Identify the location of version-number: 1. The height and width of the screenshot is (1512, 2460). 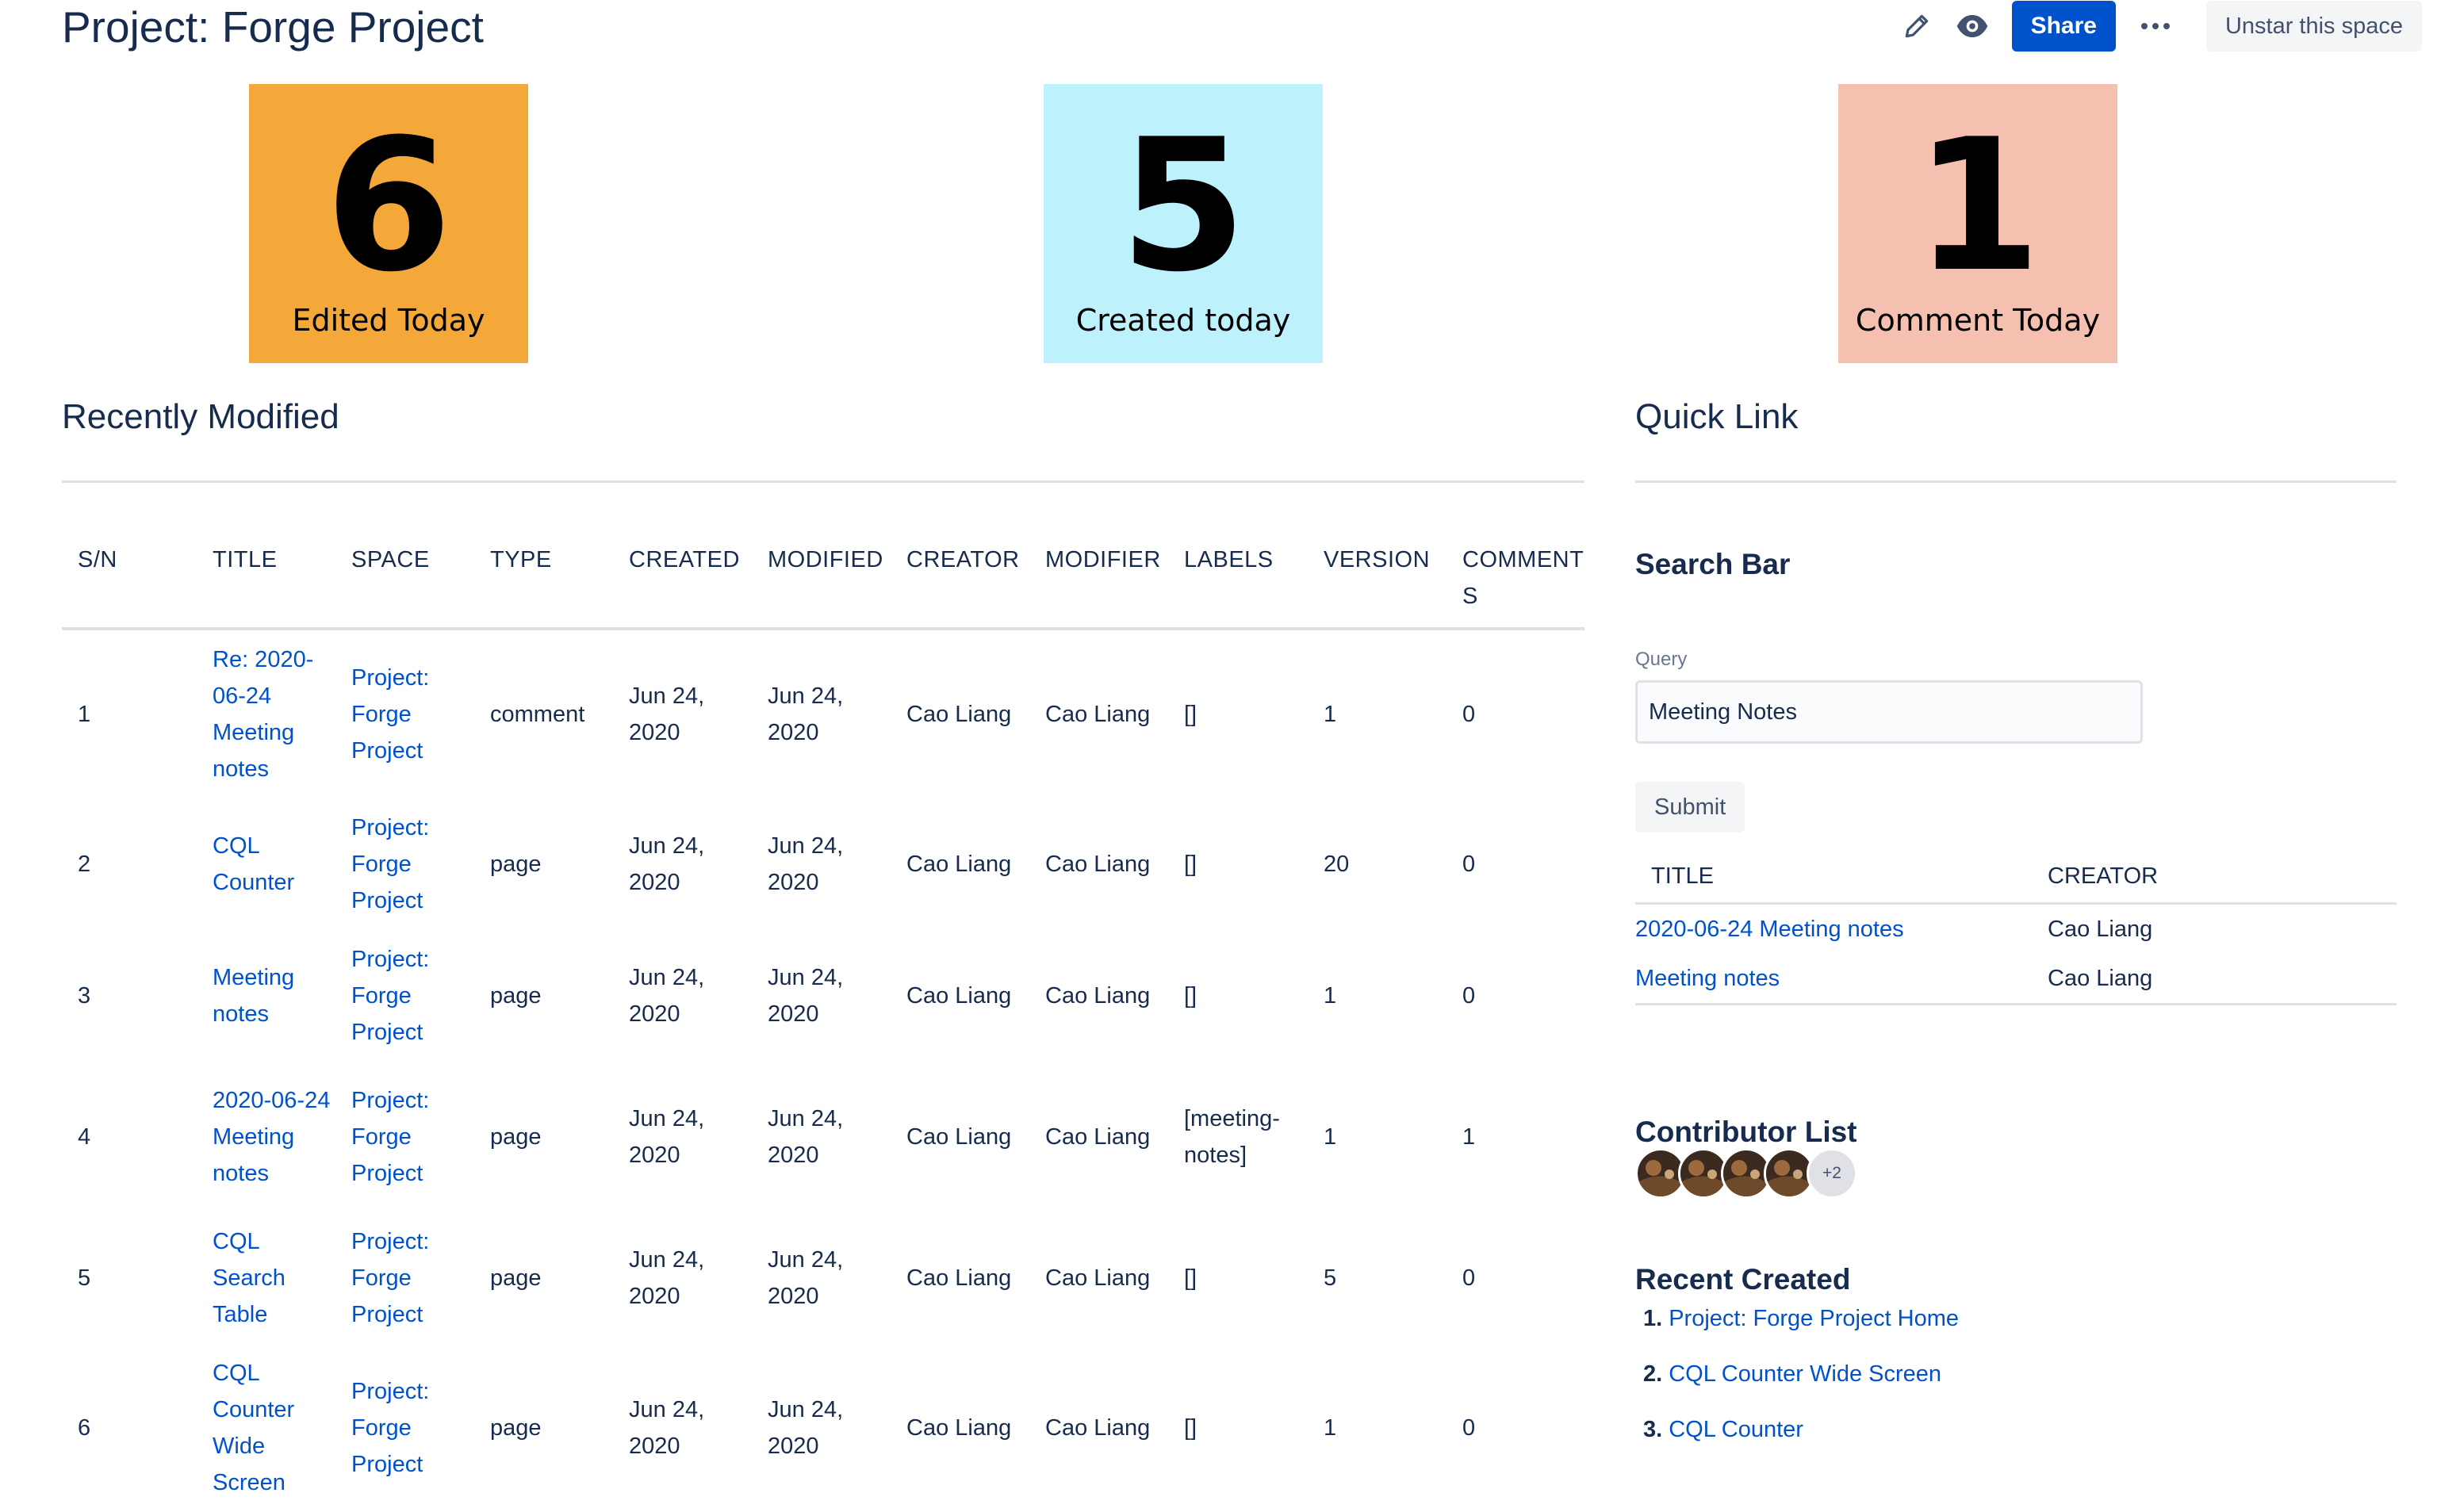
(1330, 1137).